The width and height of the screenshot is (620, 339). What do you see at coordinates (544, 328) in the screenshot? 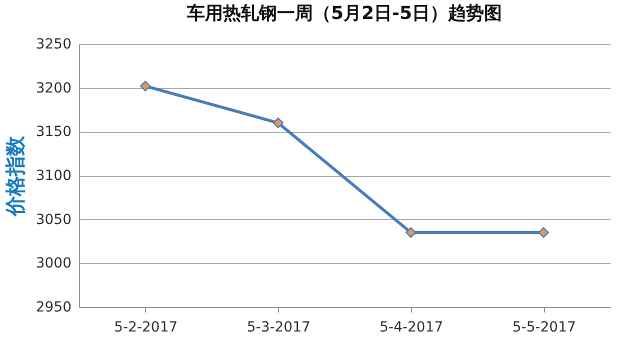
I see `x-tick-label: 5-5-2017` at bounding box center [544, 328].